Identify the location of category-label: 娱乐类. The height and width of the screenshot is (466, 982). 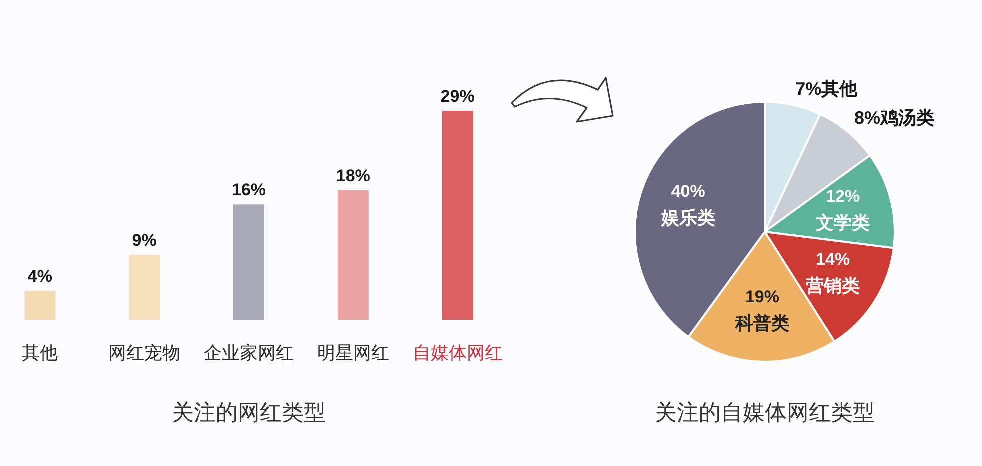
(688, 218).